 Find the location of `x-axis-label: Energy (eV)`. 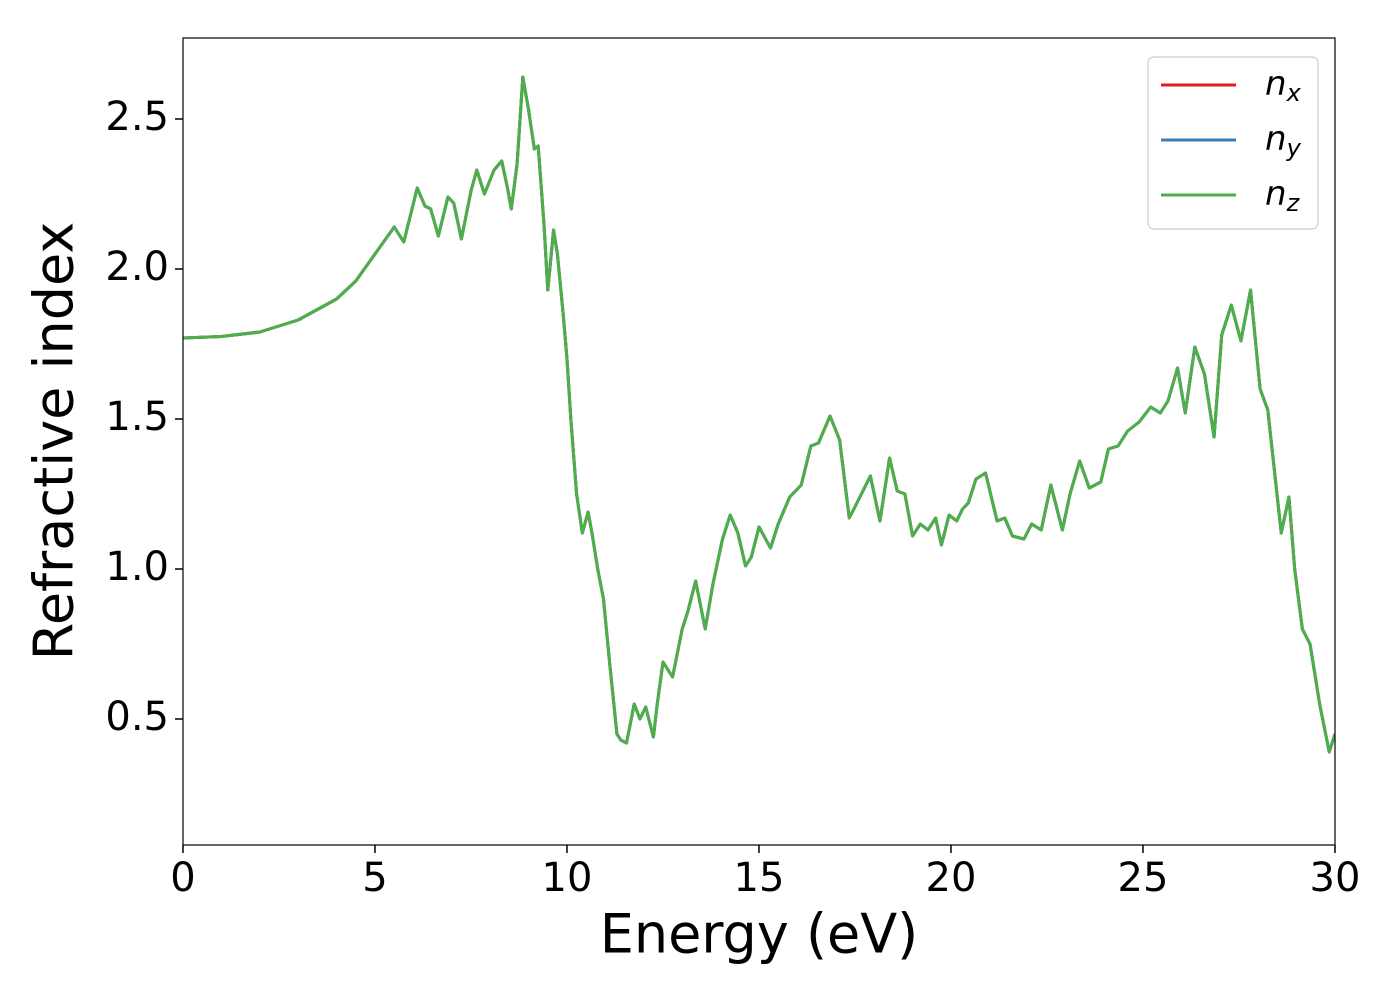

x-axis-label: Energy (eV) is located at coordinates (759, 934).